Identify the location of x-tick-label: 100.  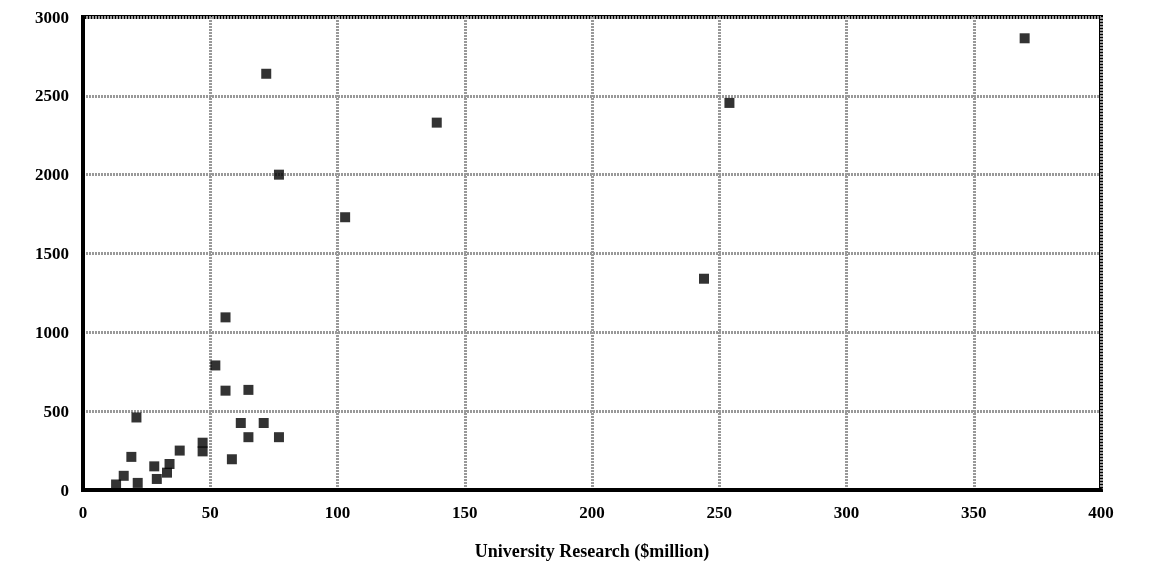
(337, 512).